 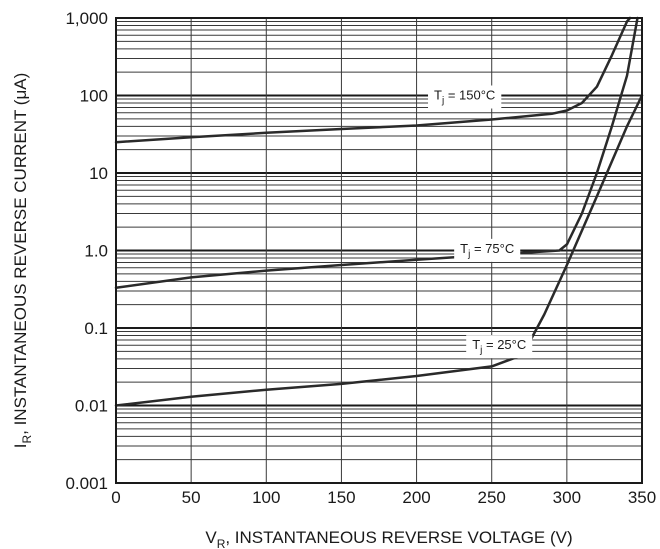 I want to click on y-tick-labels: 1,000 100 10 1.0 0.1 0.01 0.001, so click(x=86, y=251).